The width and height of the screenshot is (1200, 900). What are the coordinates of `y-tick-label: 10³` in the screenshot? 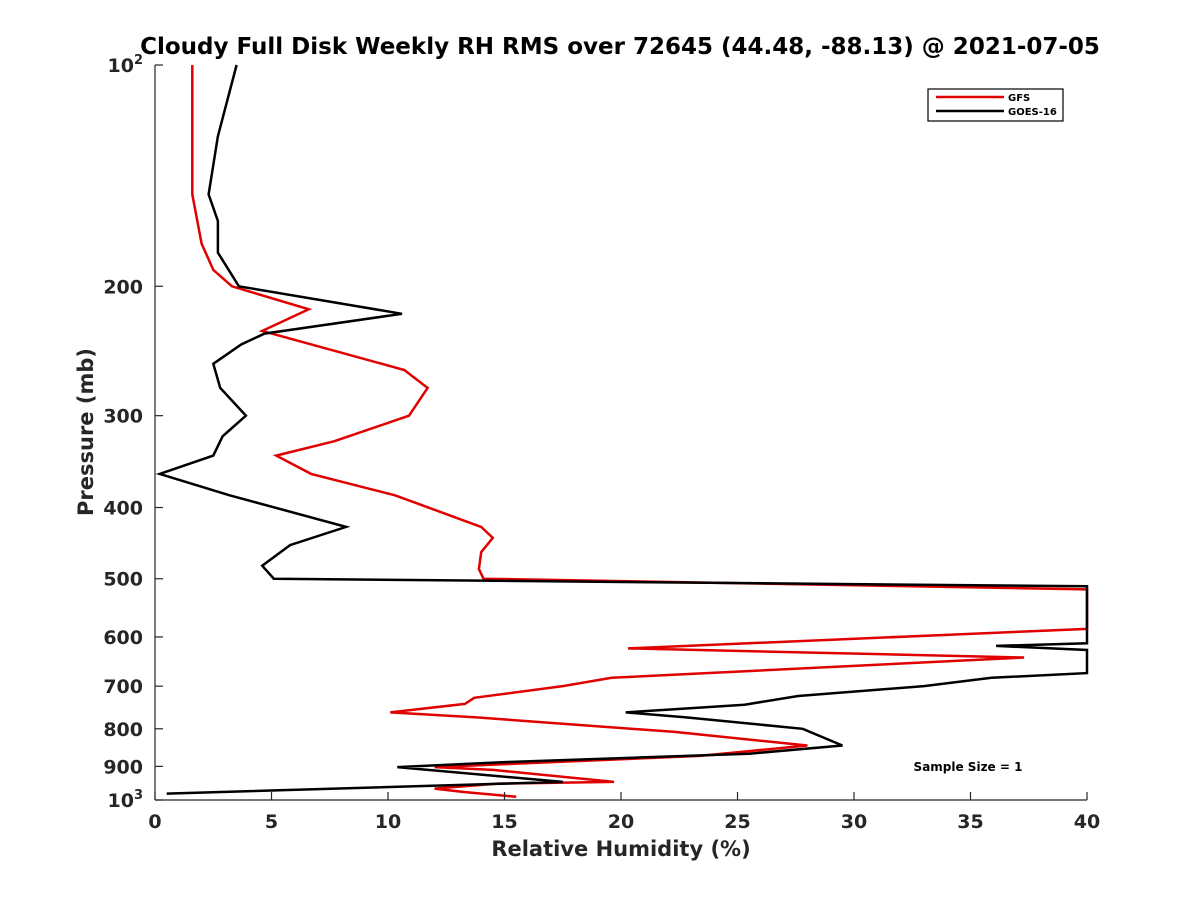 It's located at (126, 800).